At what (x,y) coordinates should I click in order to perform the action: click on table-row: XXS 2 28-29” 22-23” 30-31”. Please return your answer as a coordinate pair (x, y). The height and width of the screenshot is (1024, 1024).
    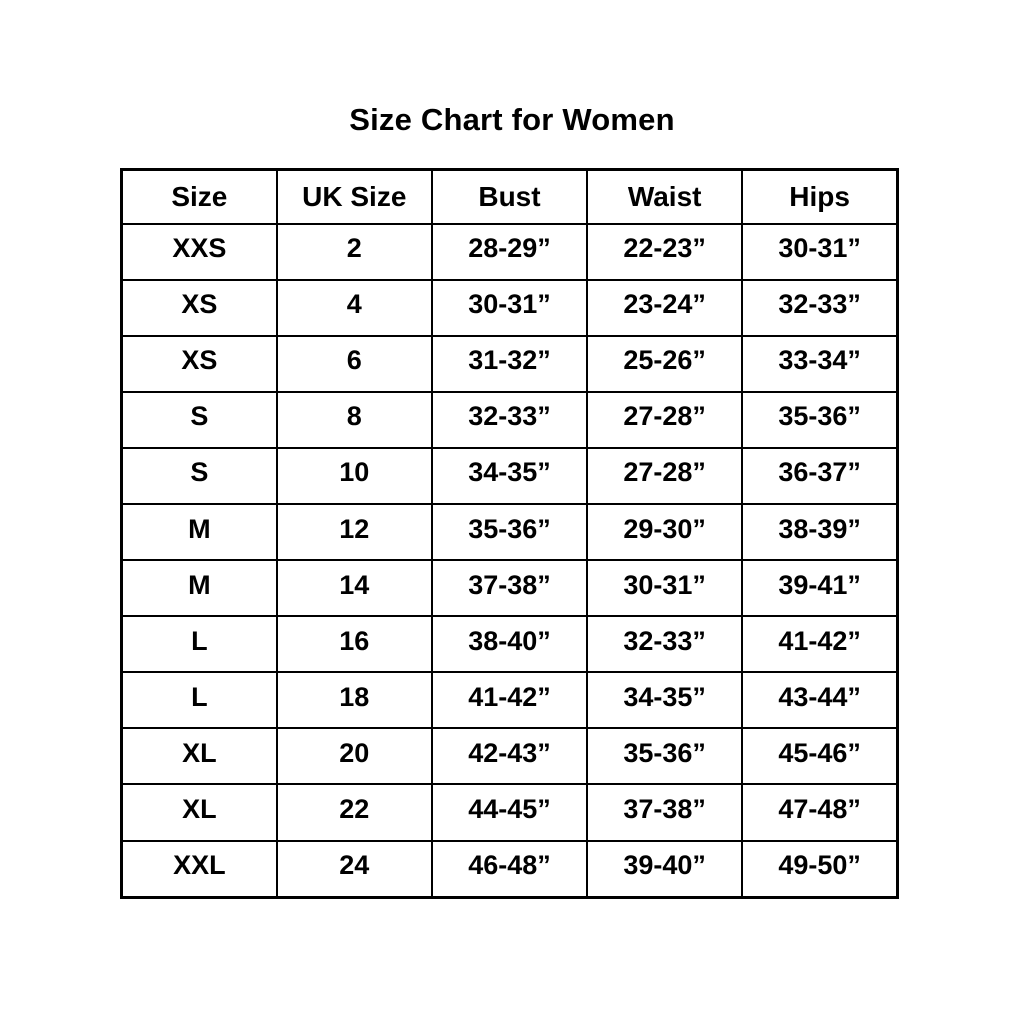
    Looking at the image, I should click on (509, 251).